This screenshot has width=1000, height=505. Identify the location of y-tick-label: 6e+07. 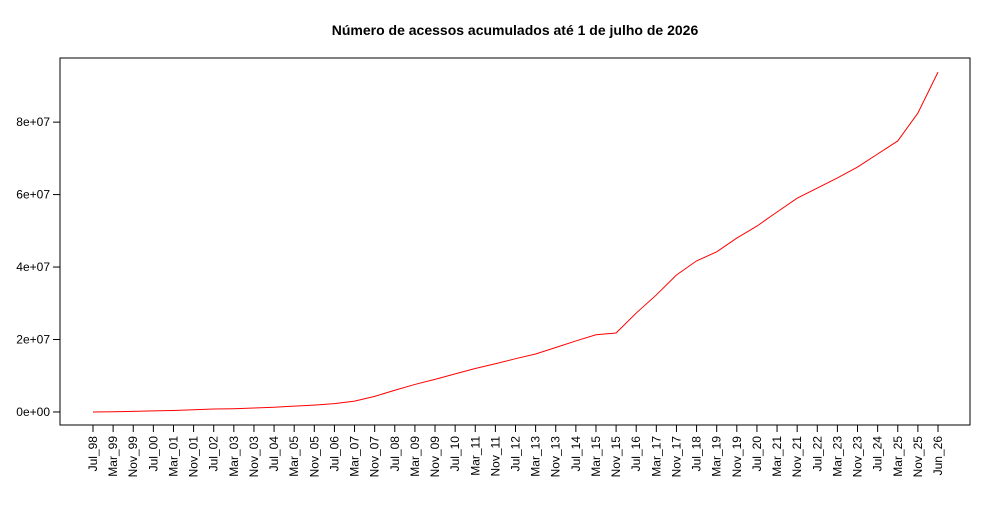
(33, 195).